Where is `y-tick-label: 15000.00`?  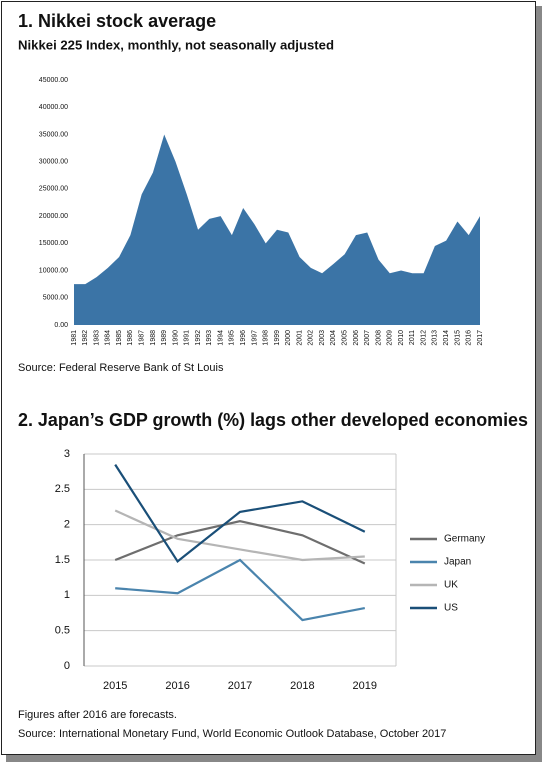 y-tick-label: 15000.00 is located at coordinates (53, 243).